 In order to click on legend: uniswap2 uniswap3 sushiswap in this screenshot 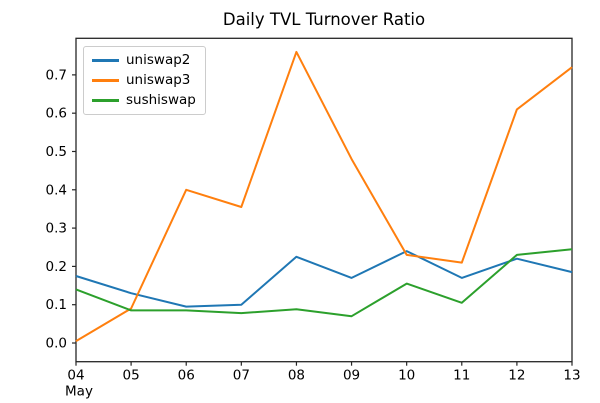, I will do `click(144, 80)`.